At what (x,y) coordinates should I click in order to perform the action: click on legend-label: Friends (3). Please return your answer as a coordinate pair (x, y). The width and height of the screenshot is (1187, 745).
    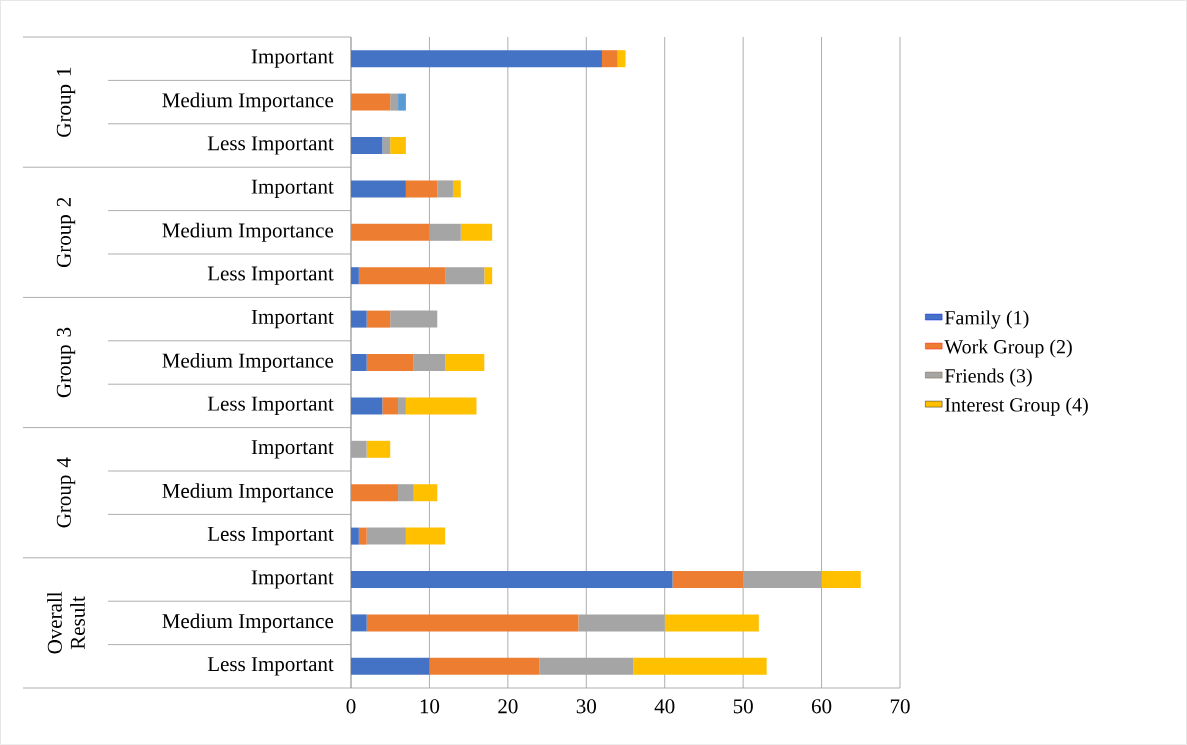
    Looking at the image, I should click on (988, 377).